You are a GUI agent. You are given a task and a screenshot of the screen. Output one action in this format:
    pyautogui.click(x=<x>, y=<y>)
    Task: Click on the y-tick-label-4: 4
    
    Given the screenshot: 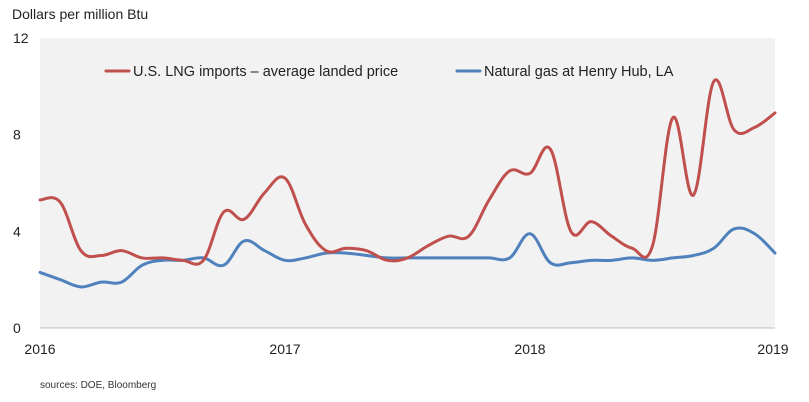 What is the action you would take?
    pyautogui.click(x=17, y=231)
    